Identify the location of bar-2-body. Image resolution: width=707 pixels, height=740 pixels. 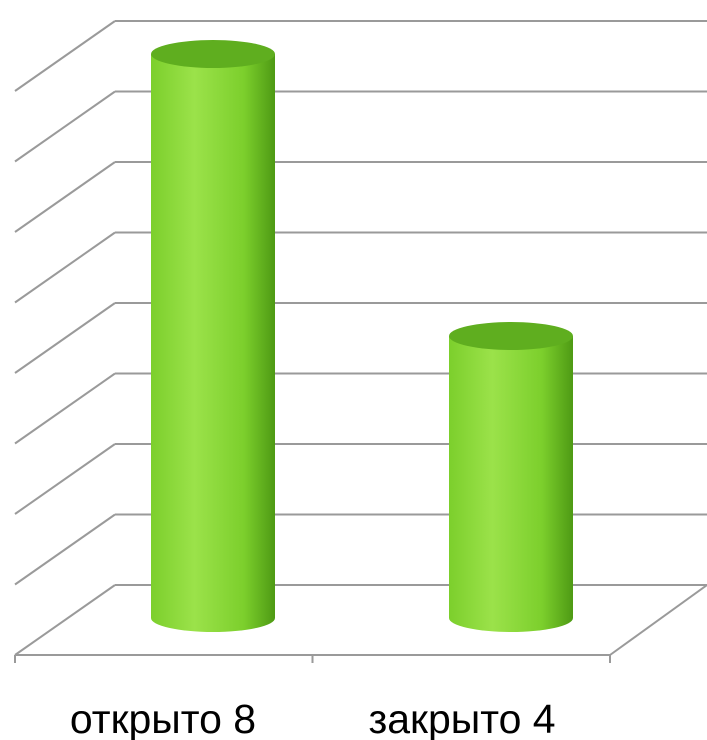
(511, 484).